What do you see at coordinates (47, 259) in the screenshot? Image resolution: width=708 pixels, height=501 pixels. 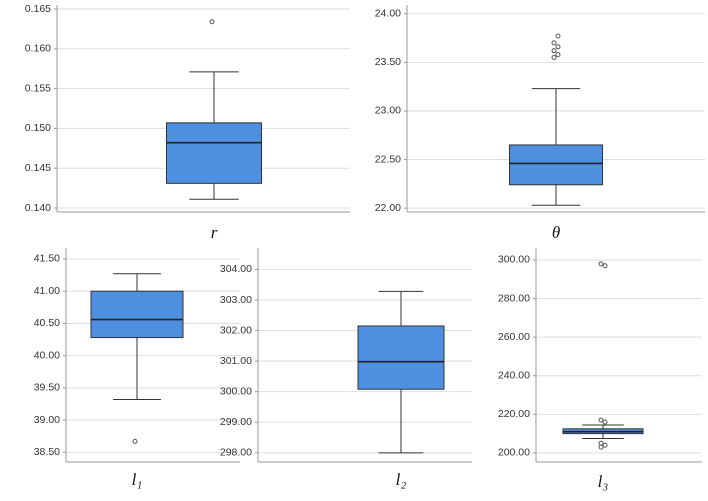 I see `y-tick-label: 41.50` at bounding box center [47, 259].